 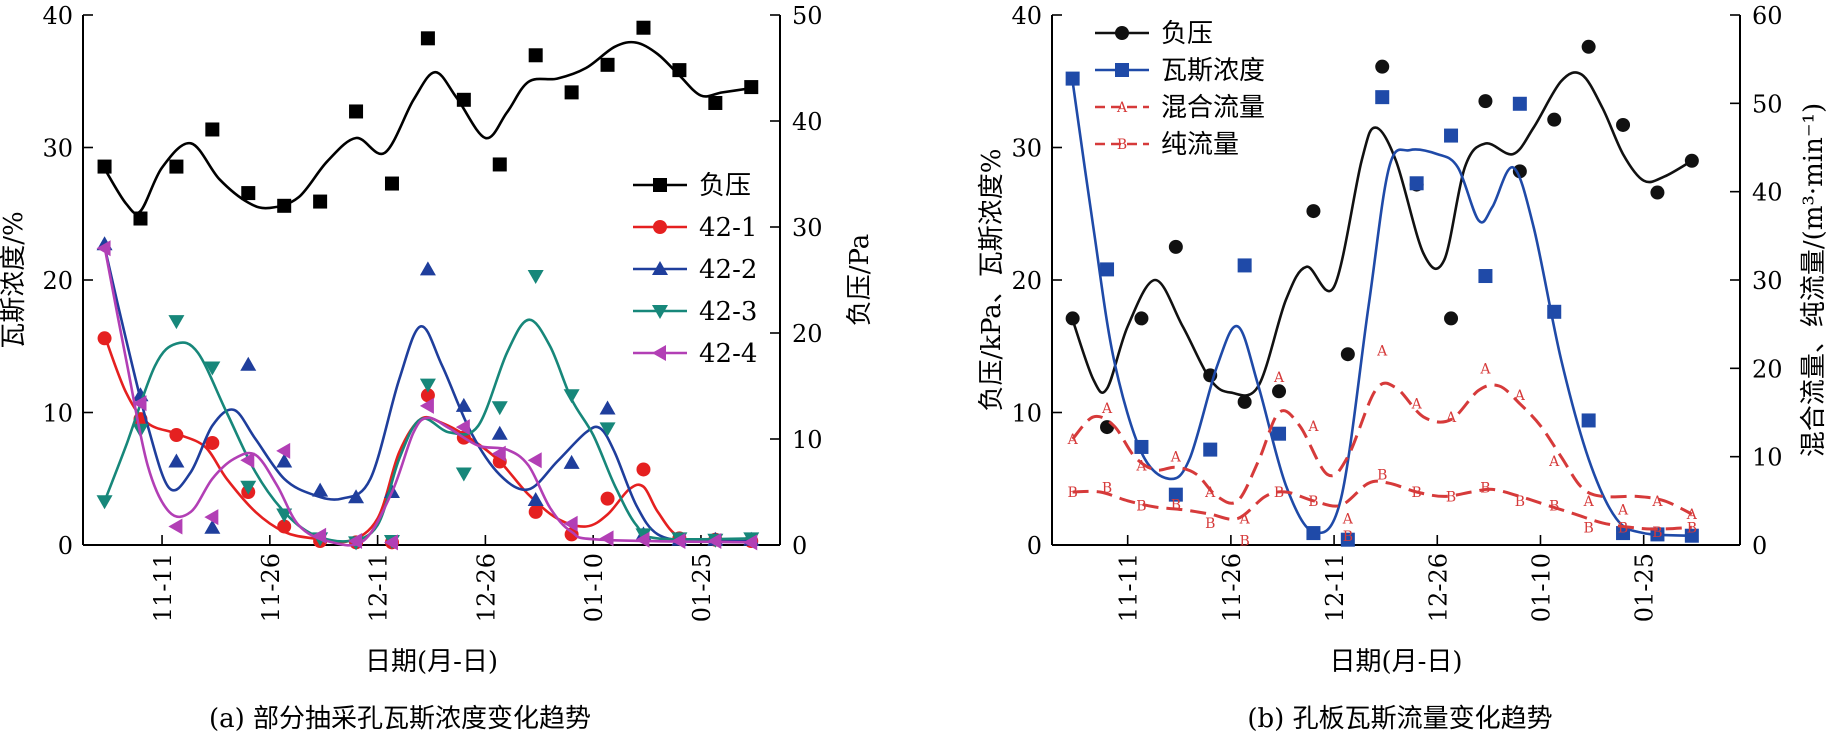 I want to click on right-y-tick-label: 0, so click(x=1759, y=546).